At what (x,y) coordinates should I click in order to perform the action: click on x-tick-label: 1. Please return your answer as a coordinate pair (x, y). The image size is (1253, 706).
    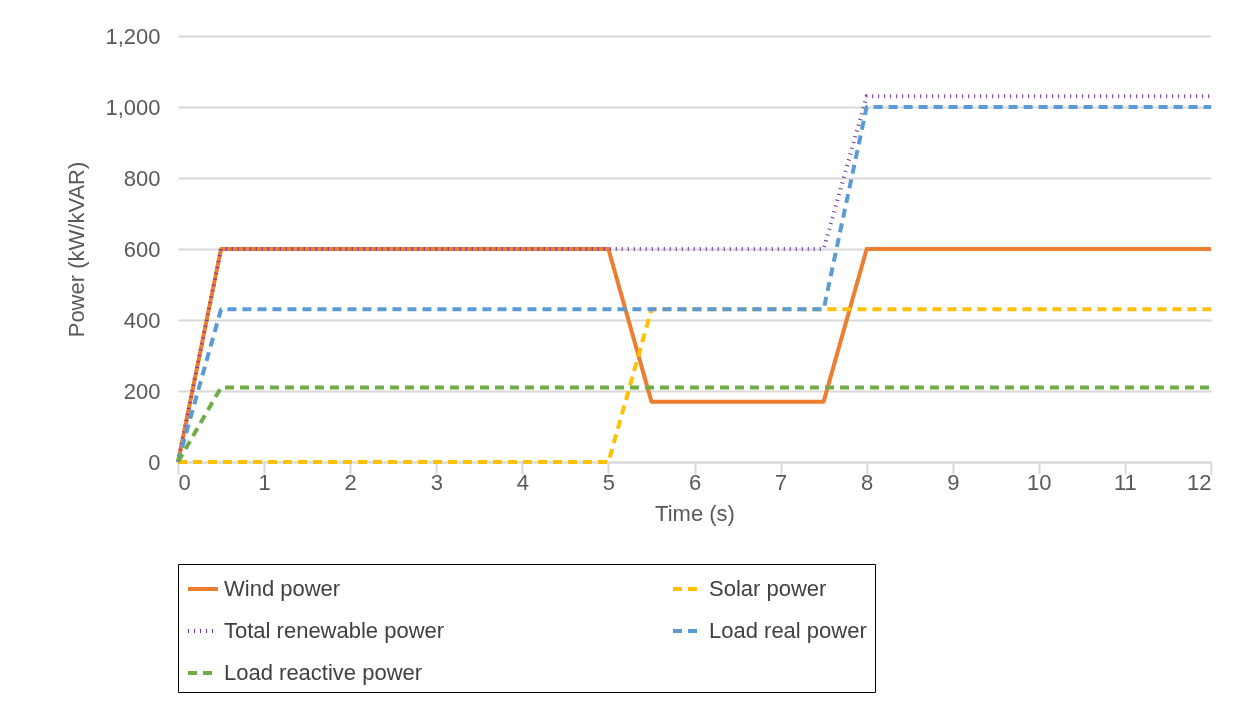
    Looking at the image, I should click on (264, 482).